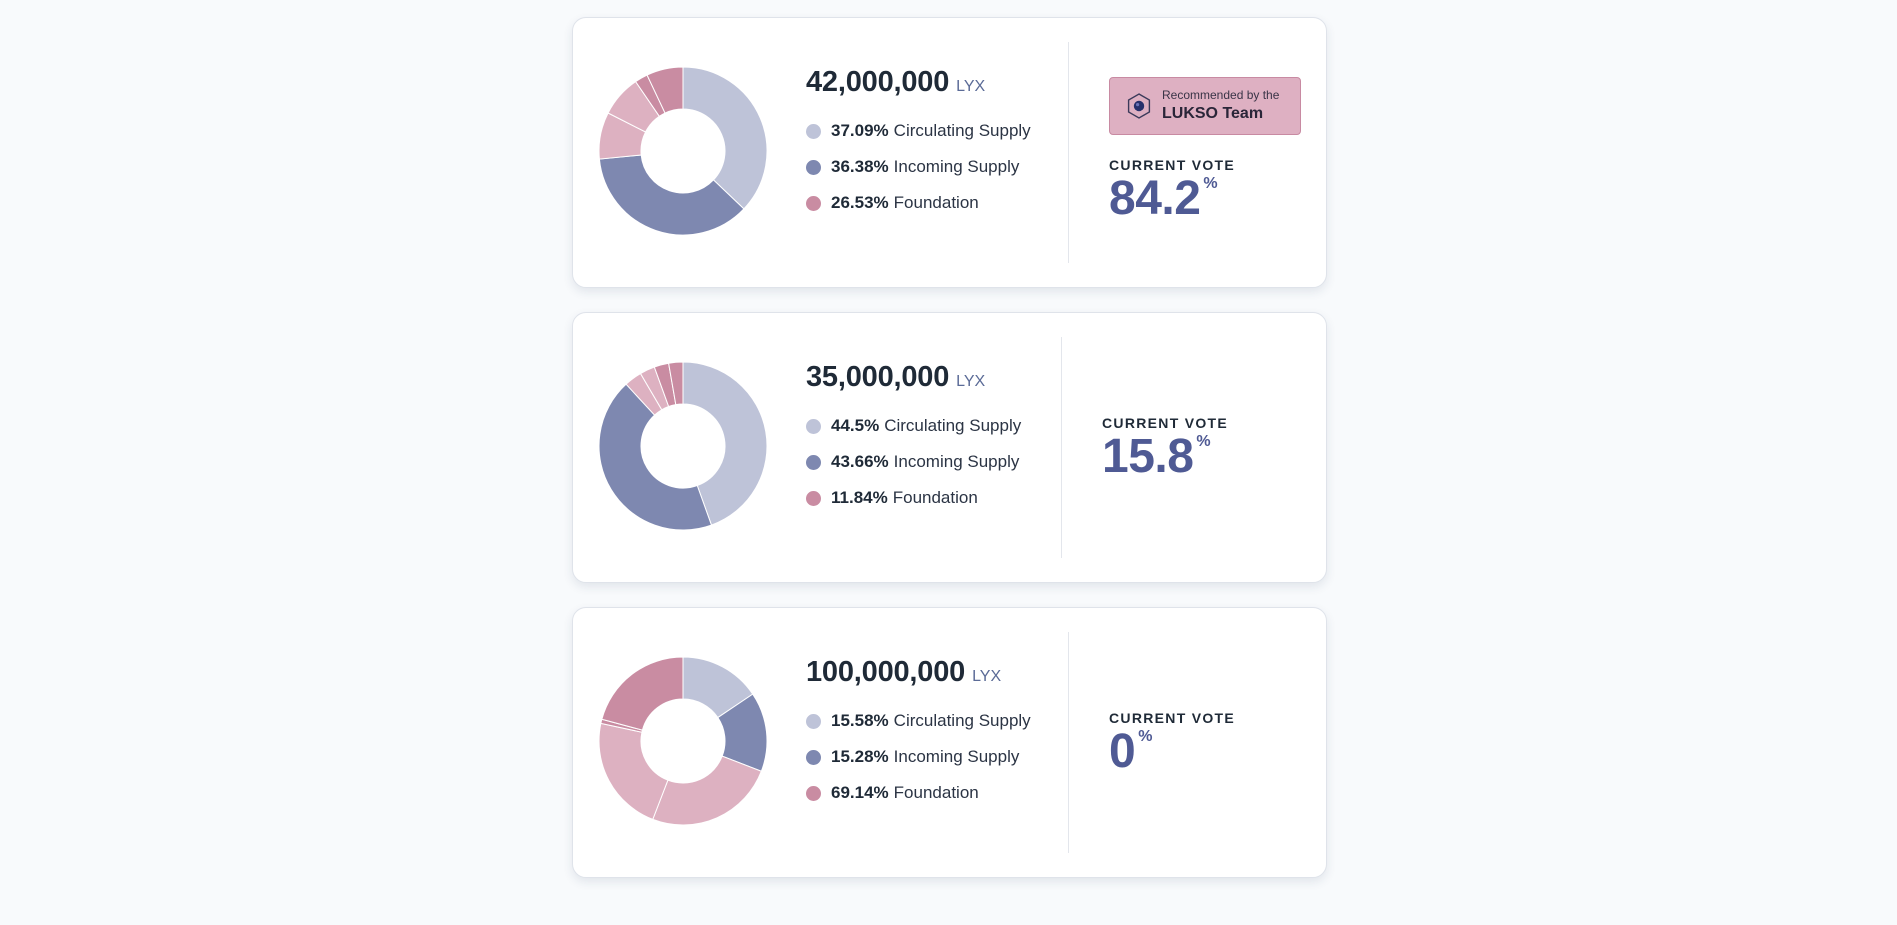  I want to click on legend-item-circulating: 15.58% Circulating Supply, so click(918, 721).